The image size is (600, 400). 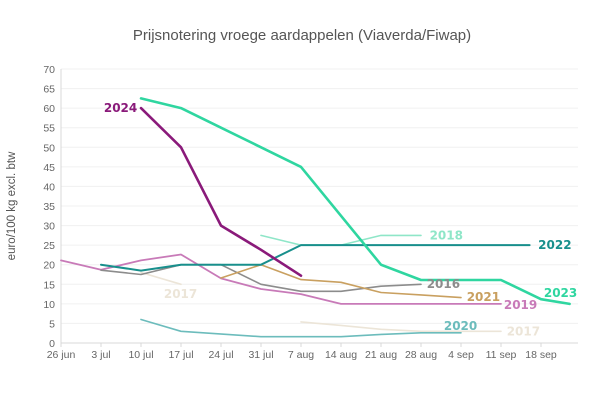 What do you see at coordinates (221, 192) in the screenshot?
I see `series-line-2024` at bounding box center [221, 192].